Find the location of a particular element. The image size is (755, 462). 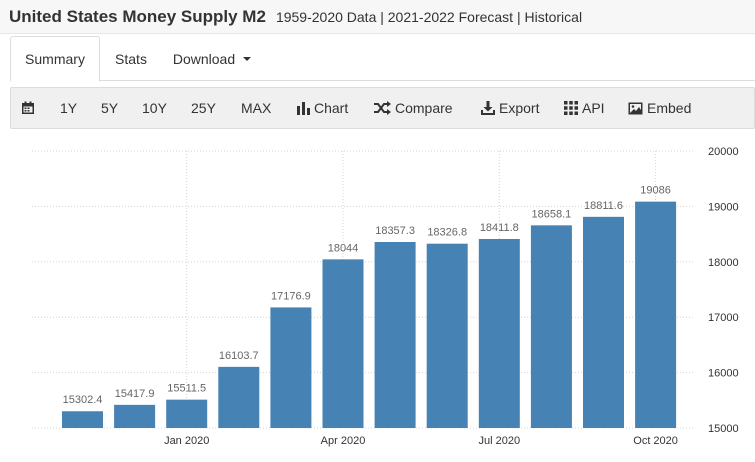

image-icon is located at coordinates (635, 108).